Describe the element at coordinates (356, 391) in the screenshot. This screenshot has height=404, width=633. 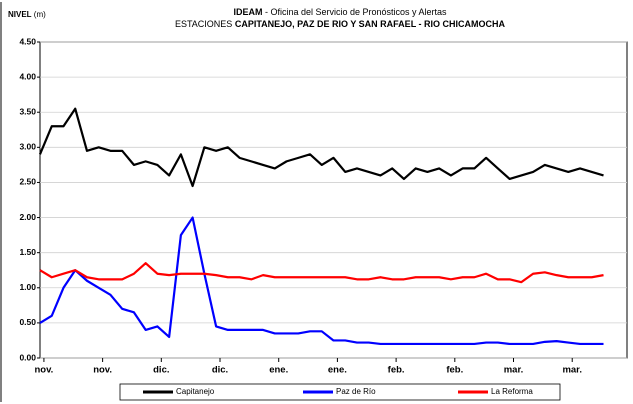
I see `legend-label: Paz de Río` at that location.